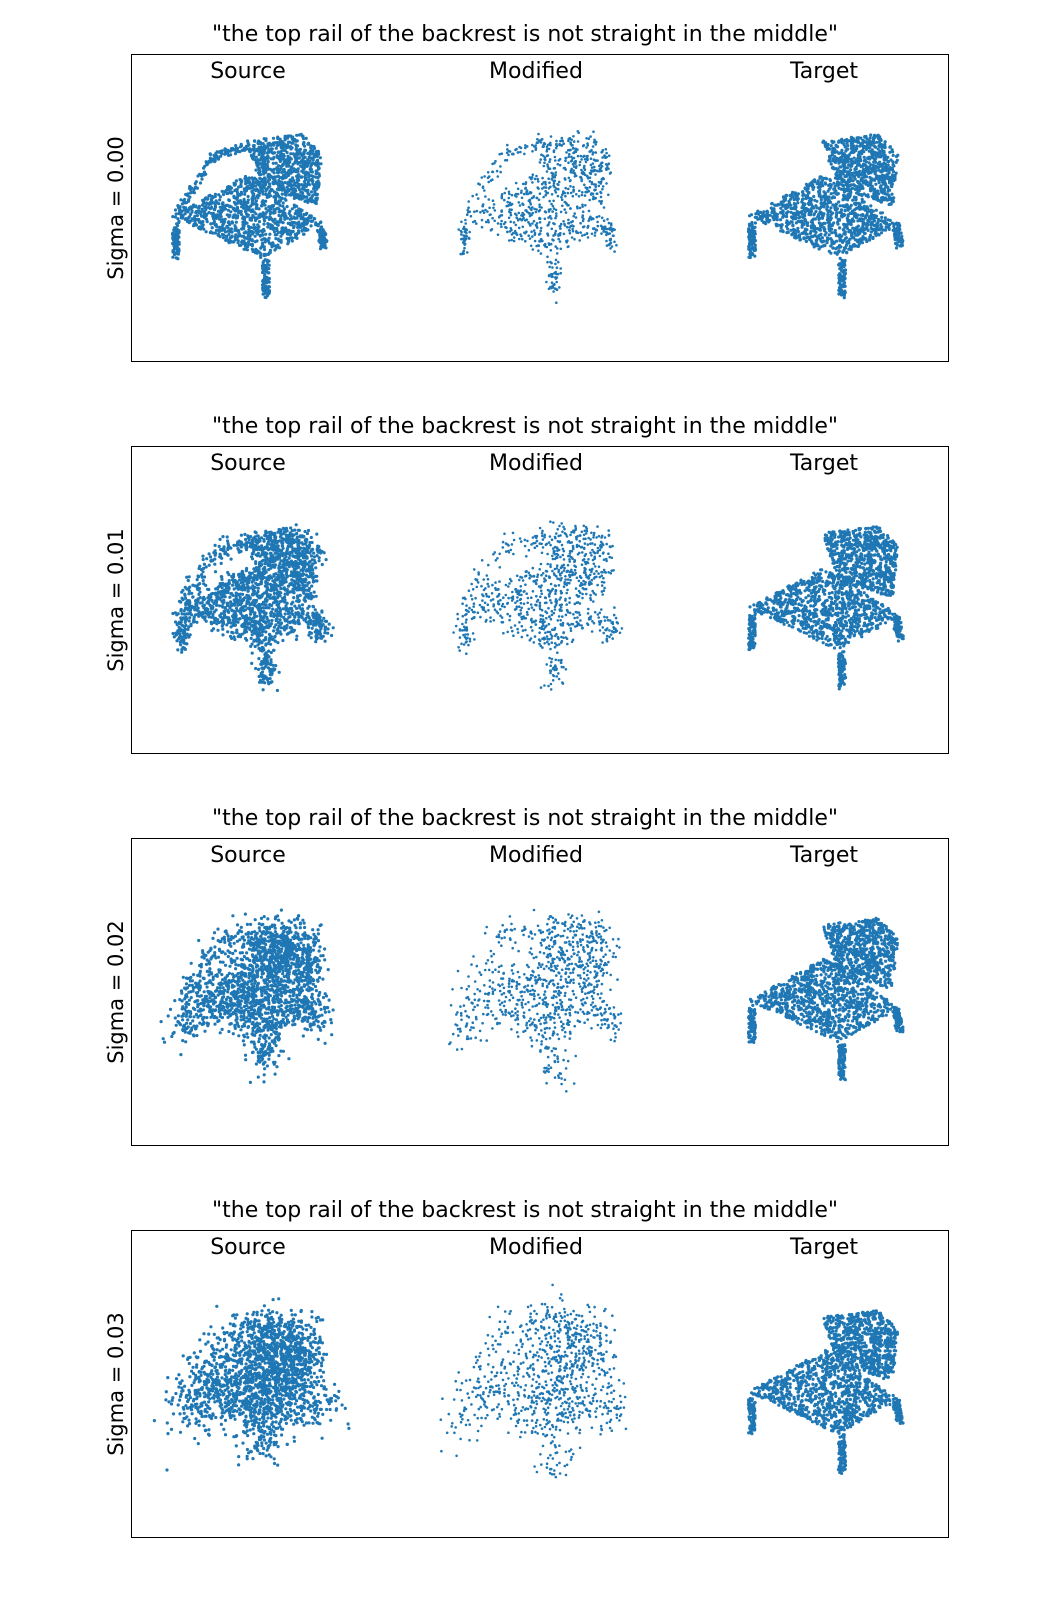 This screenshot has width=1050, height=1600. Describe the element at coordinates (116, 992) in the screenshot. I see `row-label-text: Sigma = 0.02` at that location.